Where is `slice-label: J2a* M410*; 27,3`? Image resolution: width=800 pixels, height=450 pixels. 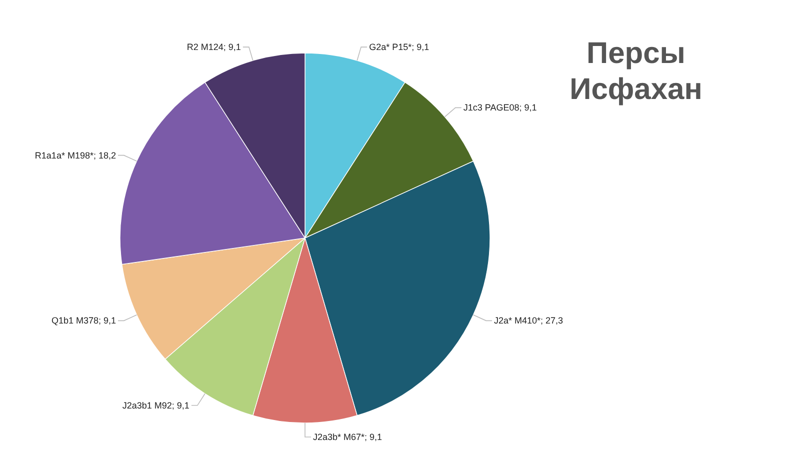
slice-label: J2a* M410*; 27,3 is located at coordinates (529, 321).